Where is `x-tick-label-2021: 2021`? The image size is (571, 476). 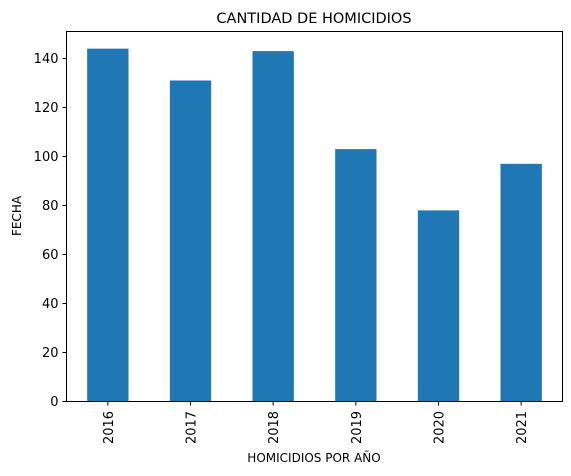 x-tick-label-2021: 2021 is located at coordinates (522, 427).